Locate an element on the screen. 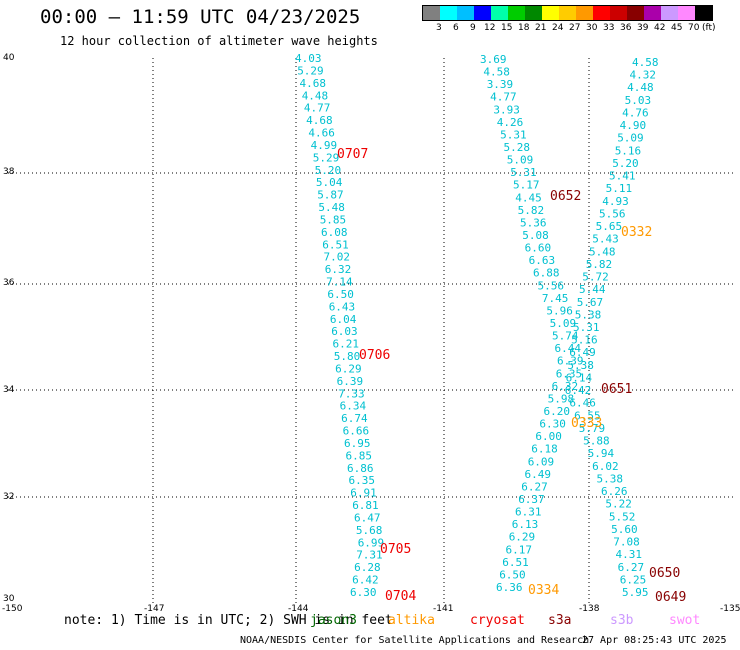 The height and width of the screenshot is (650, 740). wave-height-value: 5.44 is located at coordinates (592, 289).